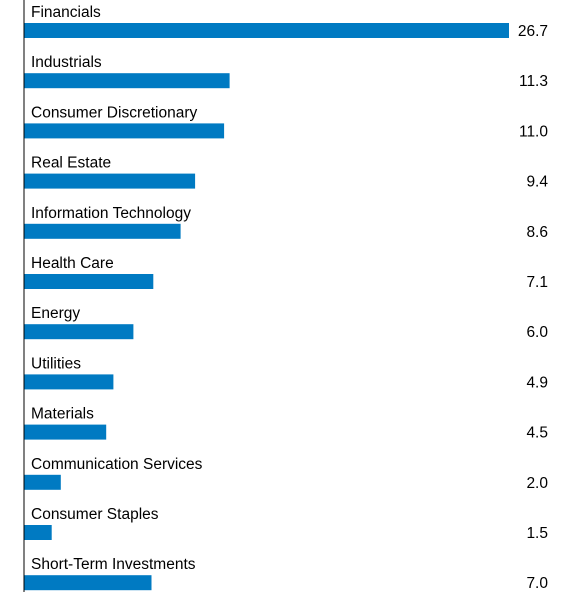  What do you see at coordinates (286, 474) in the screenshot?
I see `bar-row: Communication Services 2.0` at bounding box center [286, 474].